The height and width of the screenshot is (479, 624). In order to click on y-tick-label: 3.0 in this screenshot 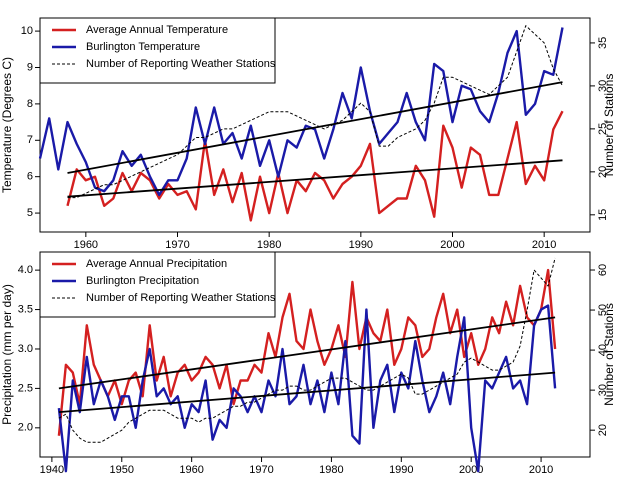, I will do `click(25, 349)`.